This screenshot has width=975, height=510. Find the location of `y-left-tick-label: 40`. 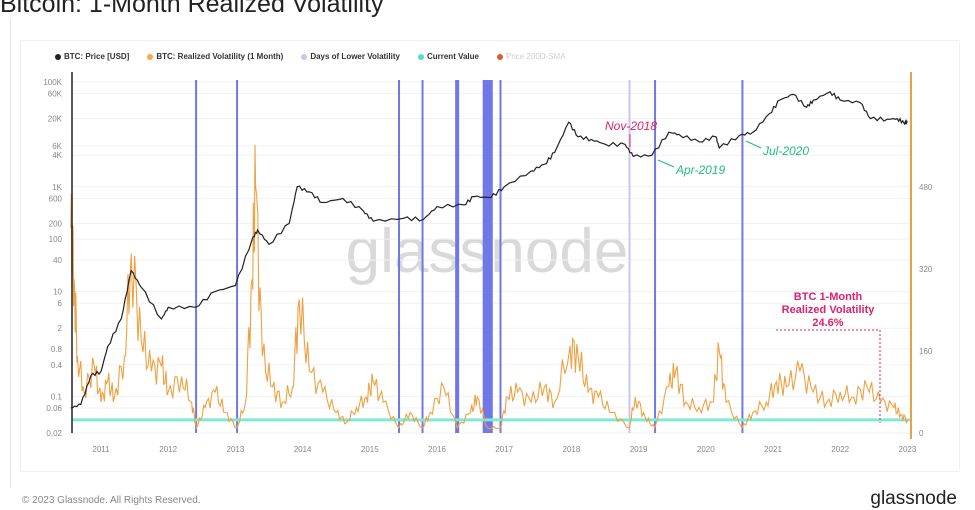

y-left-tick-label: 40 is located at coordinates (57, 260).